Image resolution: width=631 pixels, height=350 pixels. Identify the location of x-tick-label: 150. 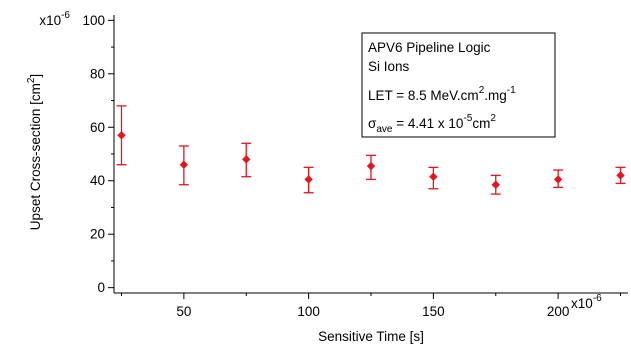
(433, 311).